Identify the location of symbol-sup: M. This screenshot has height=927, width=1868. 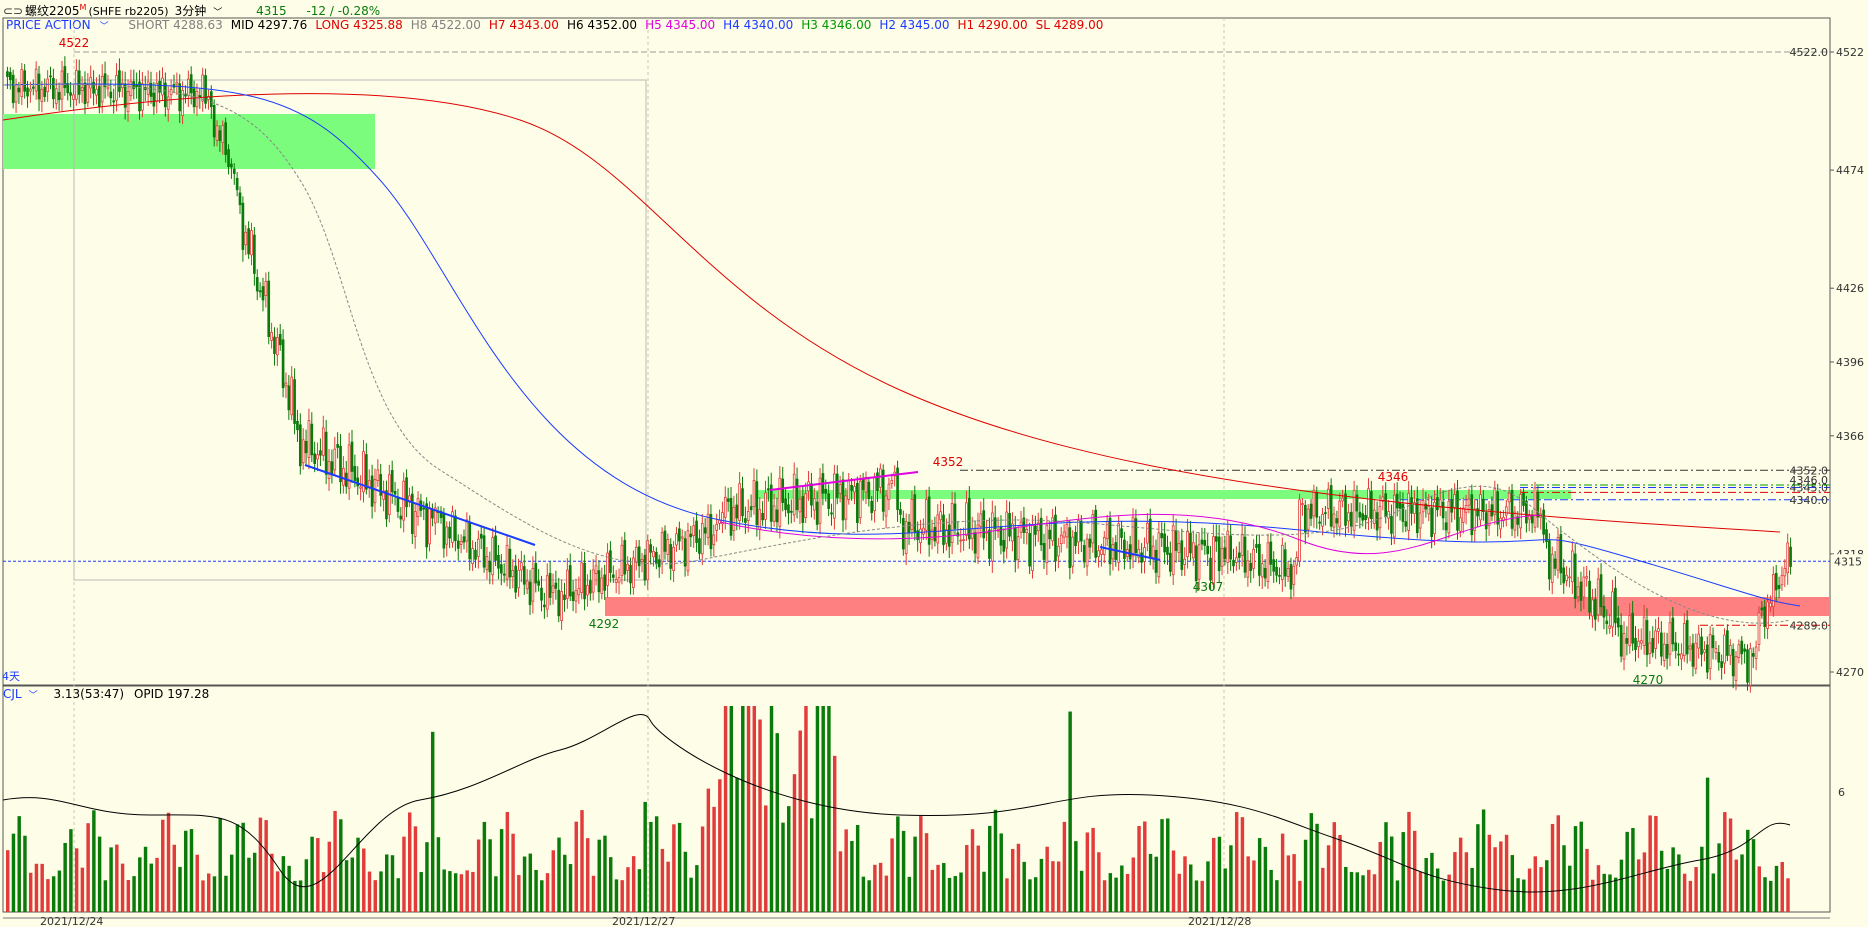
(83, 7).